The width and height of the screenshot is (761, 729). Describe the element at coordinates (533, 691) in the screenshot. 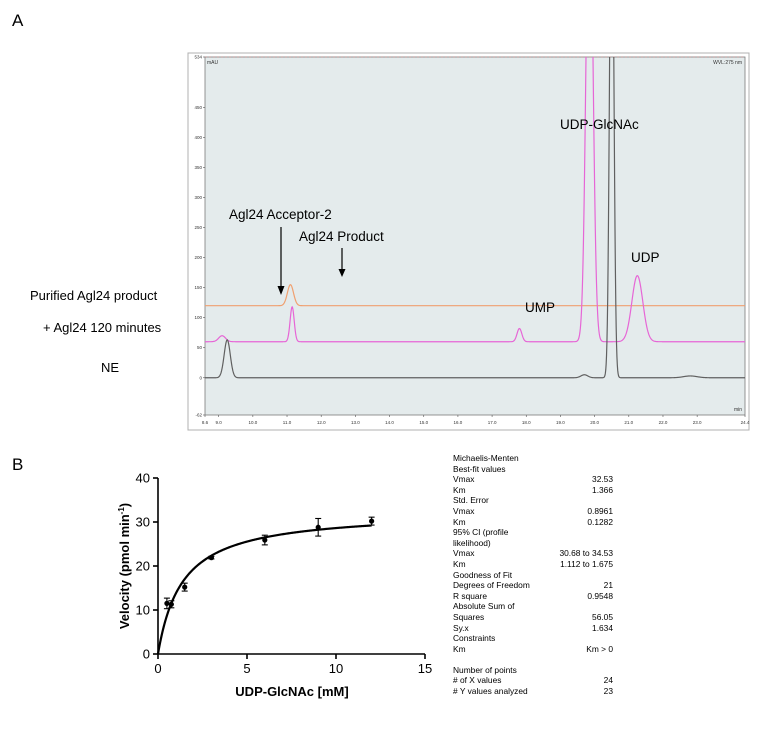

I see `stats-row: # Y values analyzed 23` at that location.